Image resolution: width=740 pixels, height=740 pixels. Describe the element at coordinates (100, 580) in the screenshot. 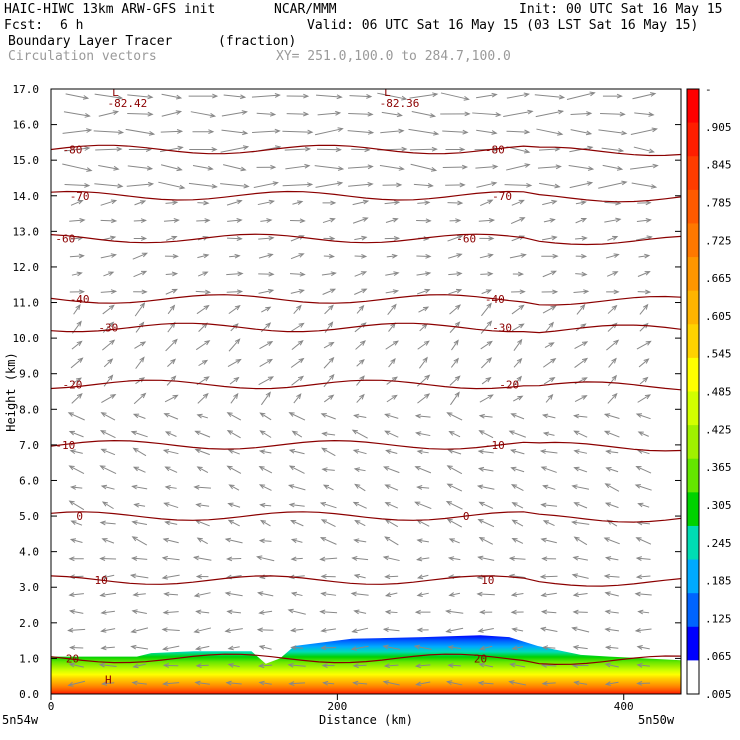

I see `contour-label: 10` at that location.